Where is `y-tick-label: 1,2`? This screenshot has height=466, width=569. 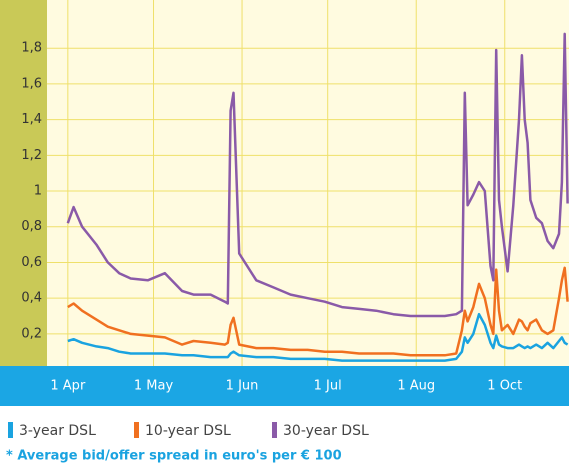
y-tick-label: 1,2 is located at coordinates (31, 155).